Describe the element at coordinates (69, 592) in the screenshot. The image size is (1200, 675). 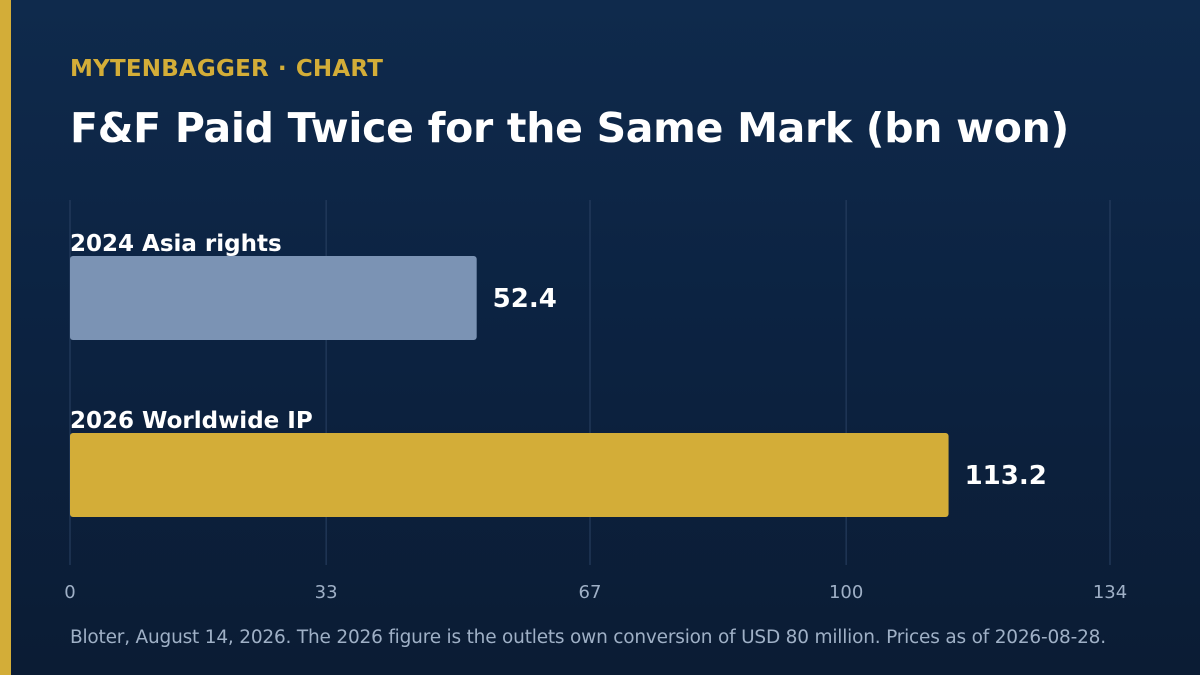
I see `x-tick-label-0: 0` at that location.